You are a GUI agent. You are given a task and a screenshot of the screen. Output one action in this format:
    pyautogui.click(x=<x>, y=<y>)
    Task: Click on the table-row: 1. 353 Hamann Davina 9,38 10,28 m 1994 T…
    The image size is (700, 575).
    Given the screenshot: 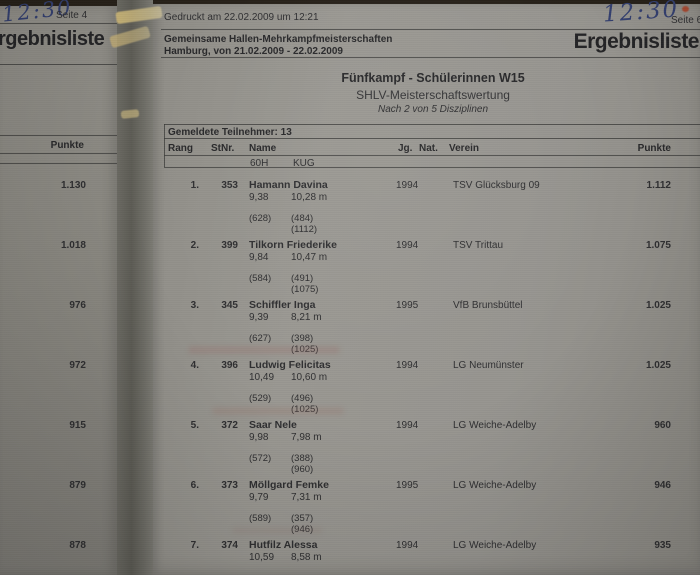 What is the action you would take?
    pyautogui.click(x=426, y=203)
    